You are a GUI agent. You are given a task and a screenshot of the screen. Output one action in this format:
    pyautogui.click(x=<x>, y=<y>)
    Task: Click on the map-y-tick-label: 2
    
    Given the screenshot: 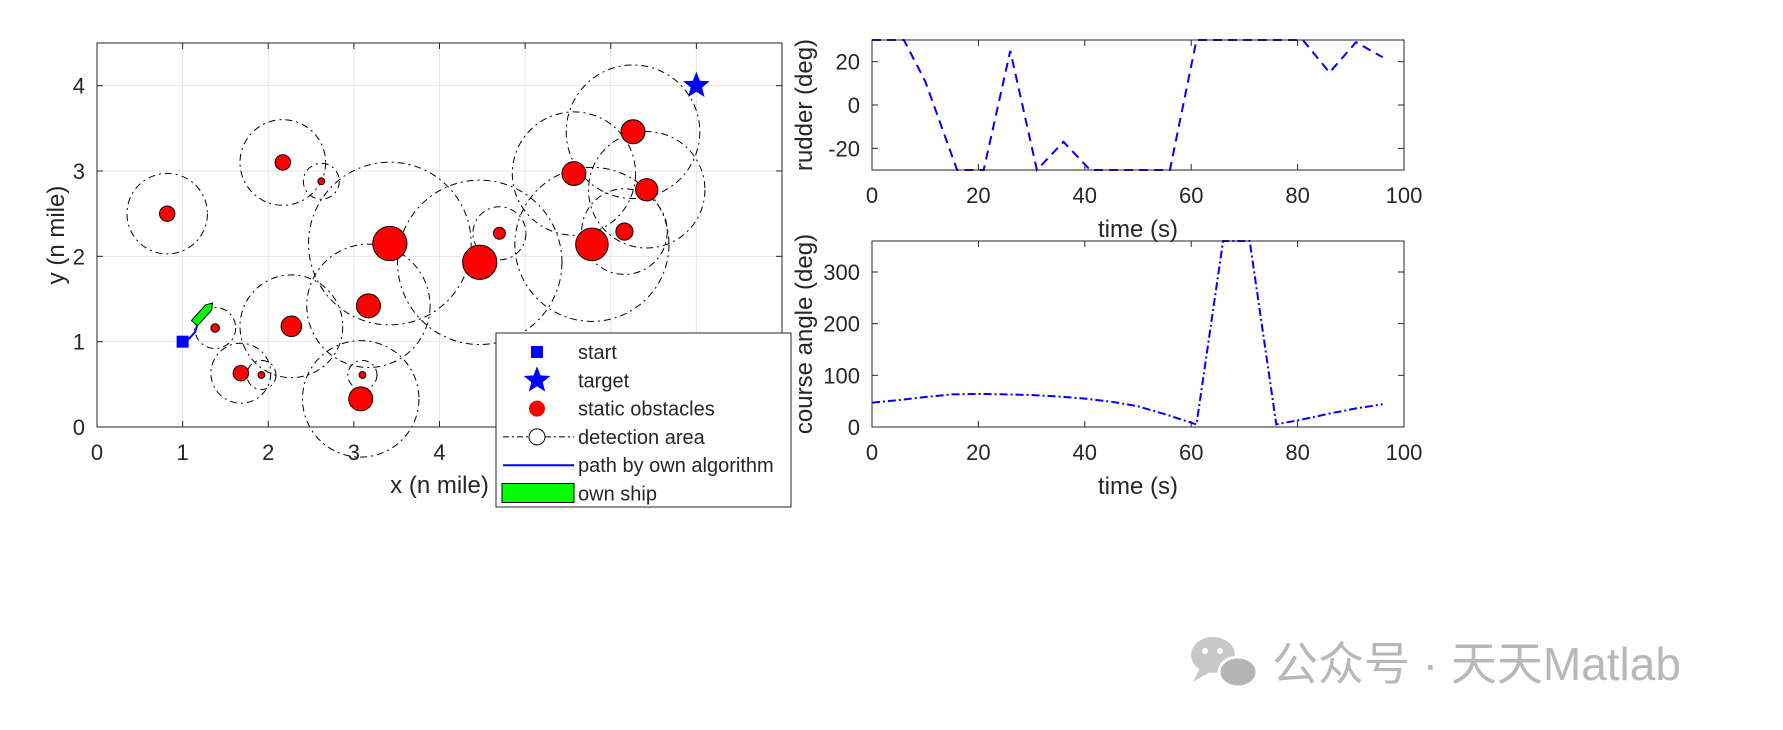 What is the action you would take?
    pyautogui.click(x=79, y=256)
    